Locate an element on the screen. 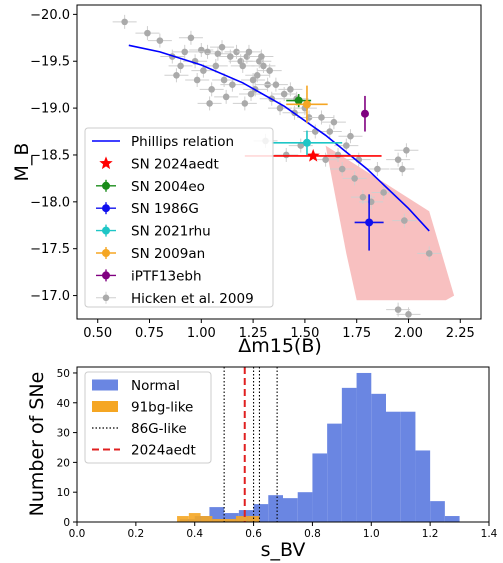  bottom-y-tick-label: 10 is located at coordinates (63, 493).